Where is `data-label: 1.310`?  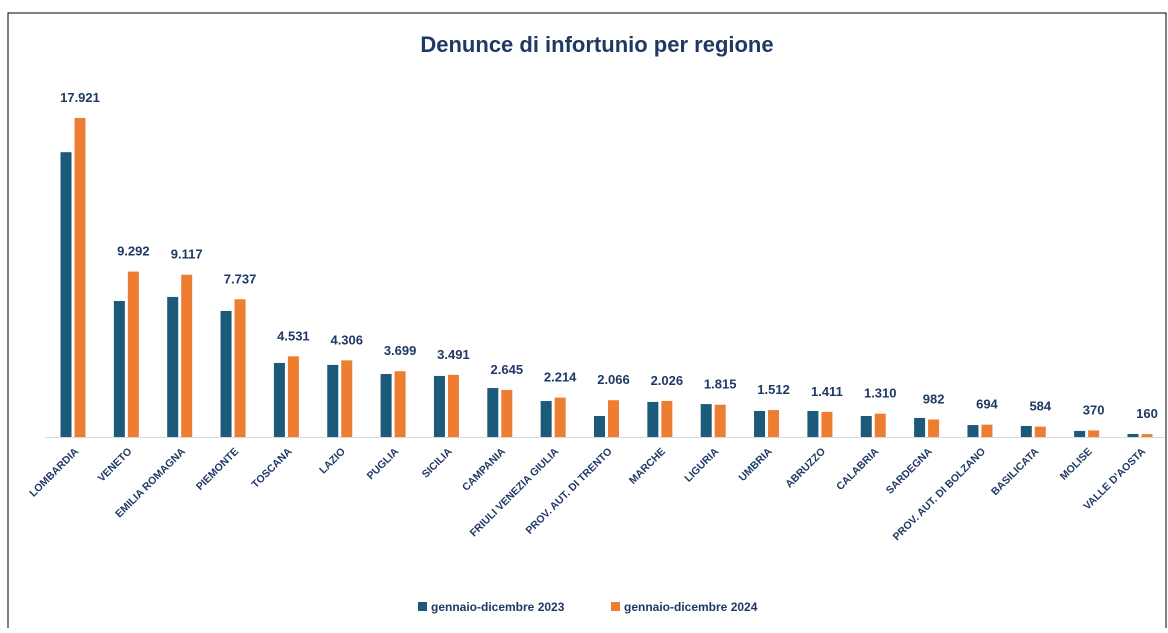
data-label: 1.310 is located at coordinates (880, 393).